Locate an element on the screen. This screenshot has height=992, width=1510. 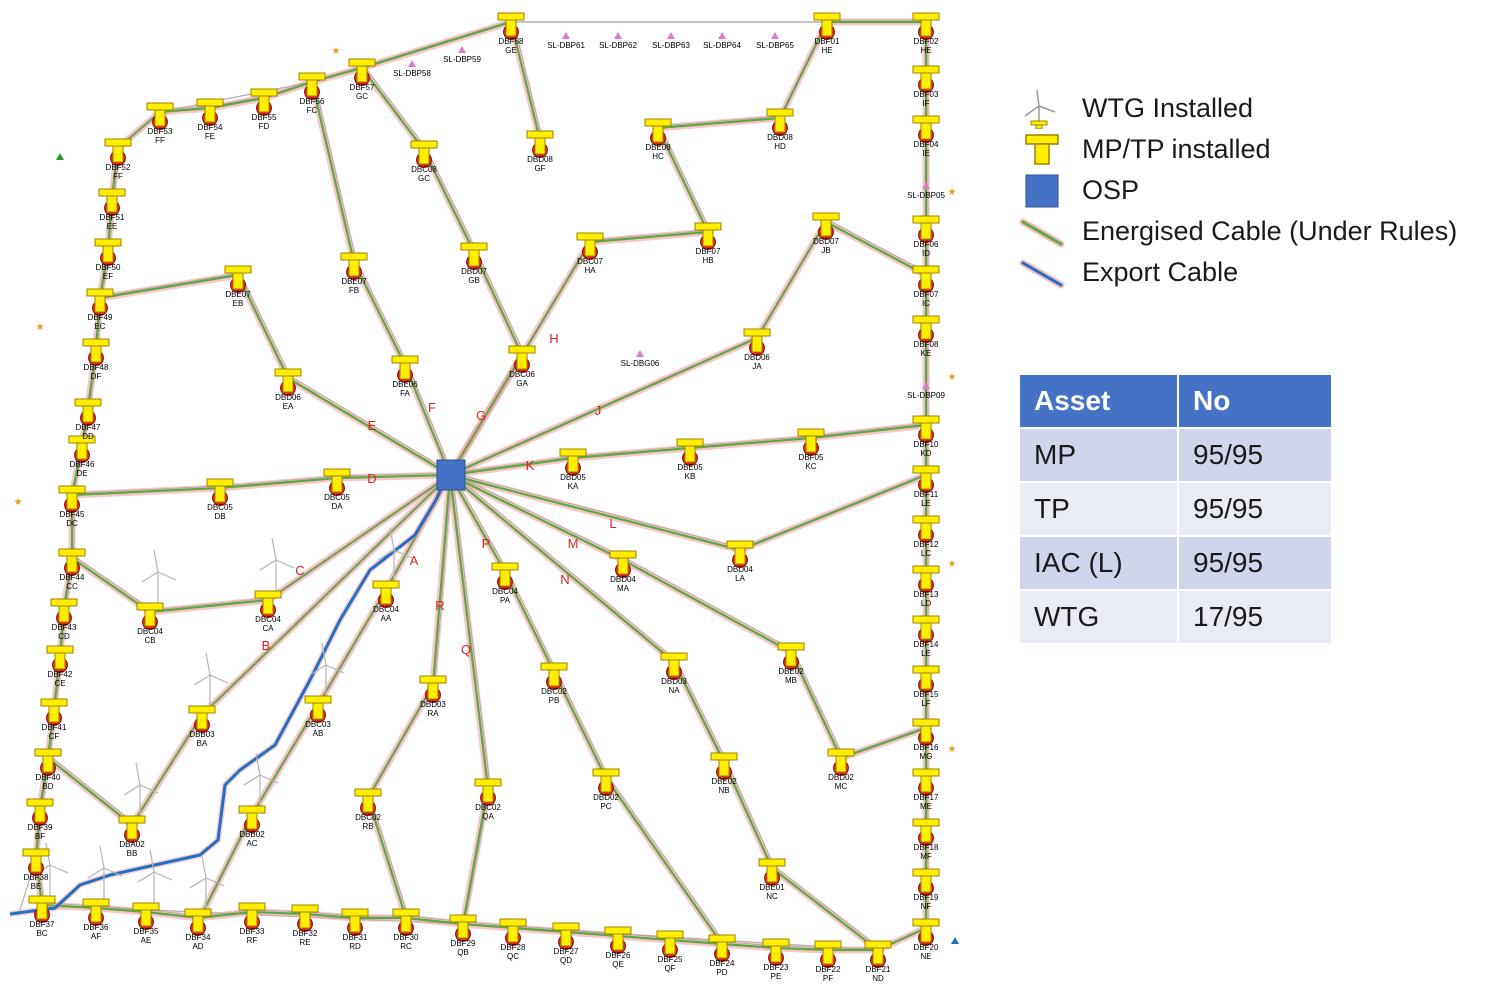
node-code-label: RE is located at coordinates (304, 942).